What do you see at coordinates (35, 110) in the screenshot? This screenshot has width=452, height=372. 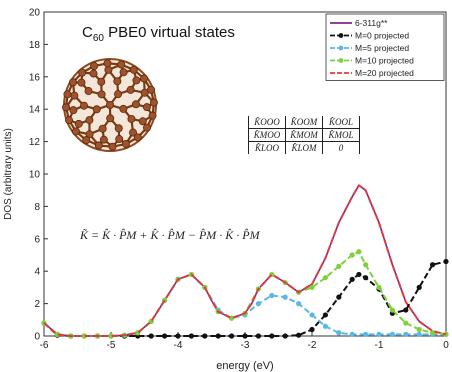 I see `y-tick-label: 14` at bounding box center [35, 110].